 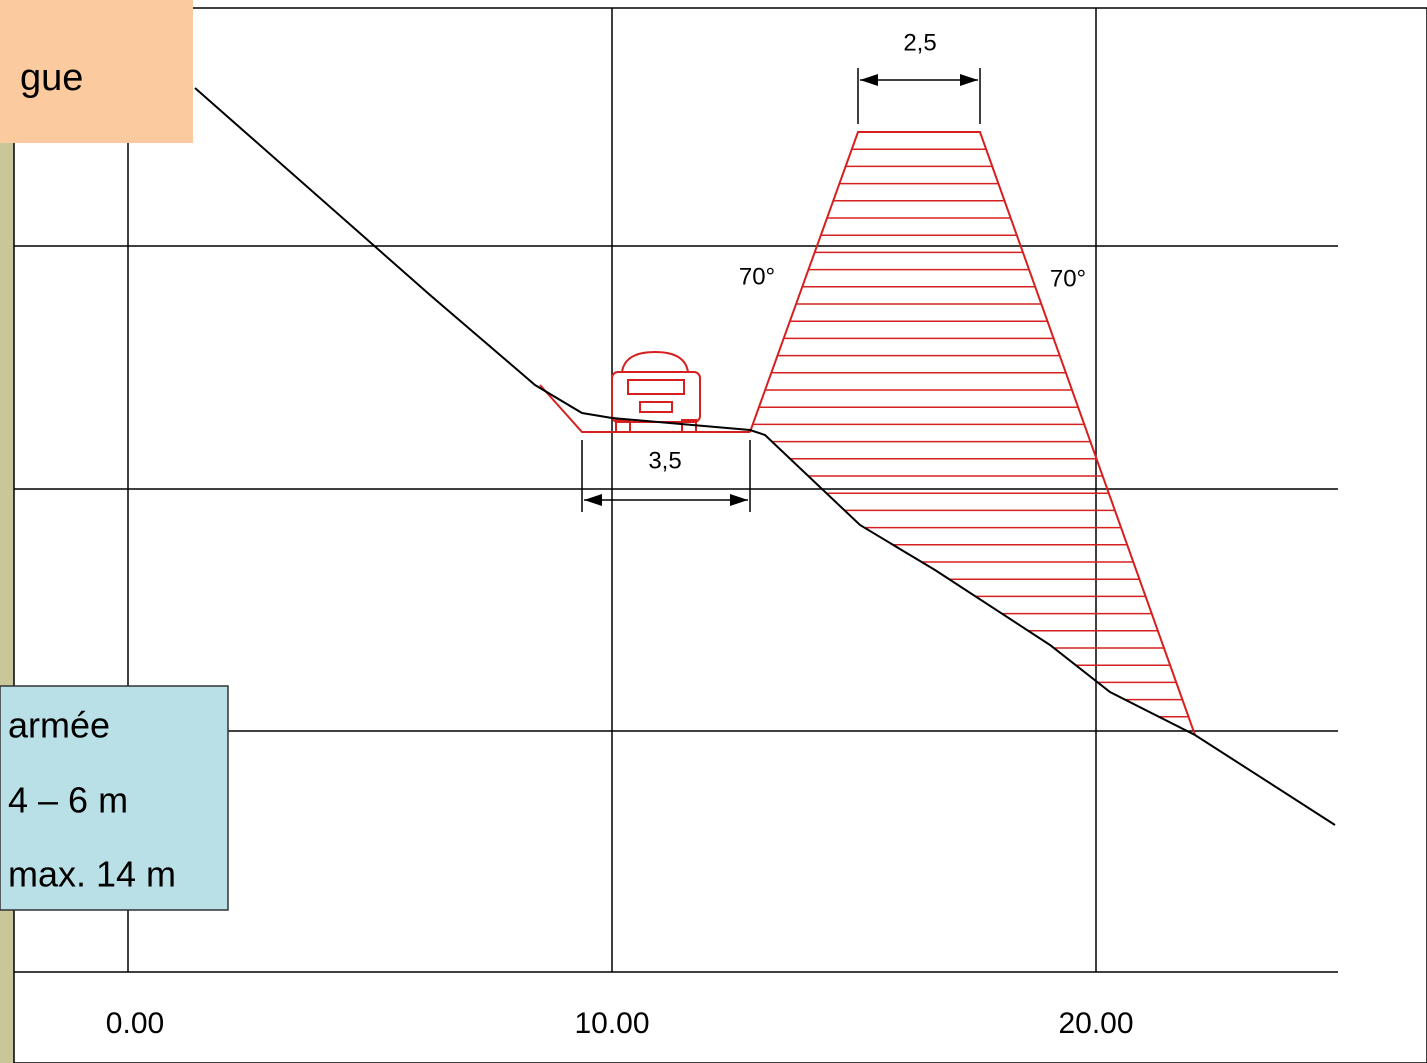 What do you see at coordinates (919, 42) in the screenshot?
I see `dimension-label: 2,5` at bounding box center [919, 42].